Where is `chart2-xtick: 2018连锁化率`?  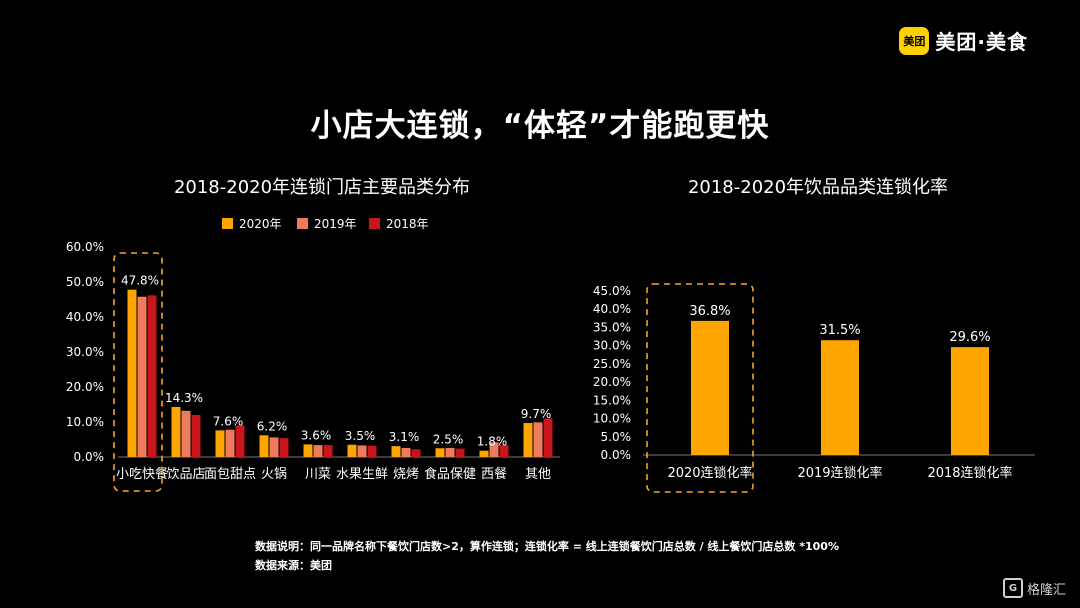
chart2-xtick: 2018连锁化率 is located at coordinates (969, 473).